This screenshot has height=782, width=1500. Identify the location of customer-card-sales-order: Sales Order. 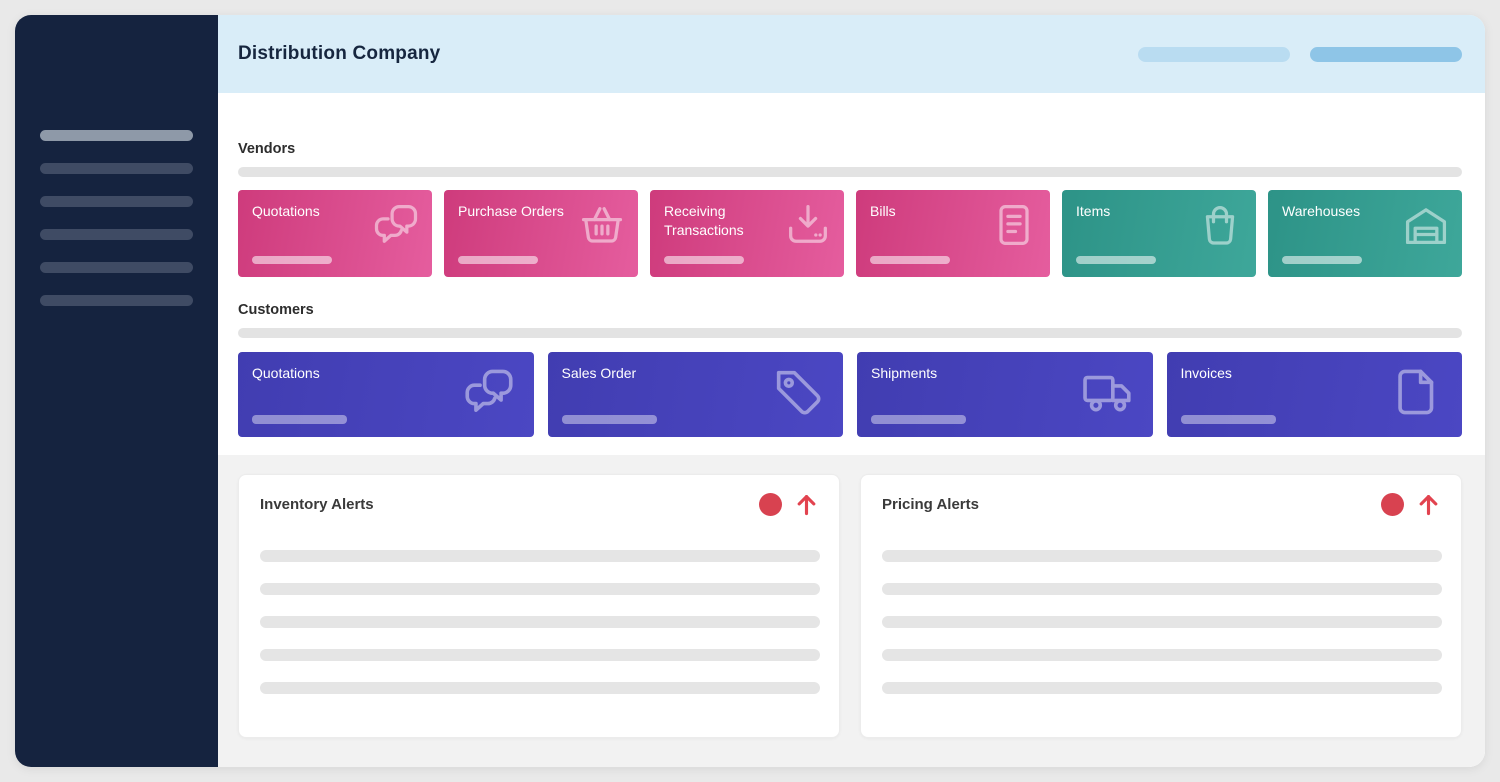
(695, 394).